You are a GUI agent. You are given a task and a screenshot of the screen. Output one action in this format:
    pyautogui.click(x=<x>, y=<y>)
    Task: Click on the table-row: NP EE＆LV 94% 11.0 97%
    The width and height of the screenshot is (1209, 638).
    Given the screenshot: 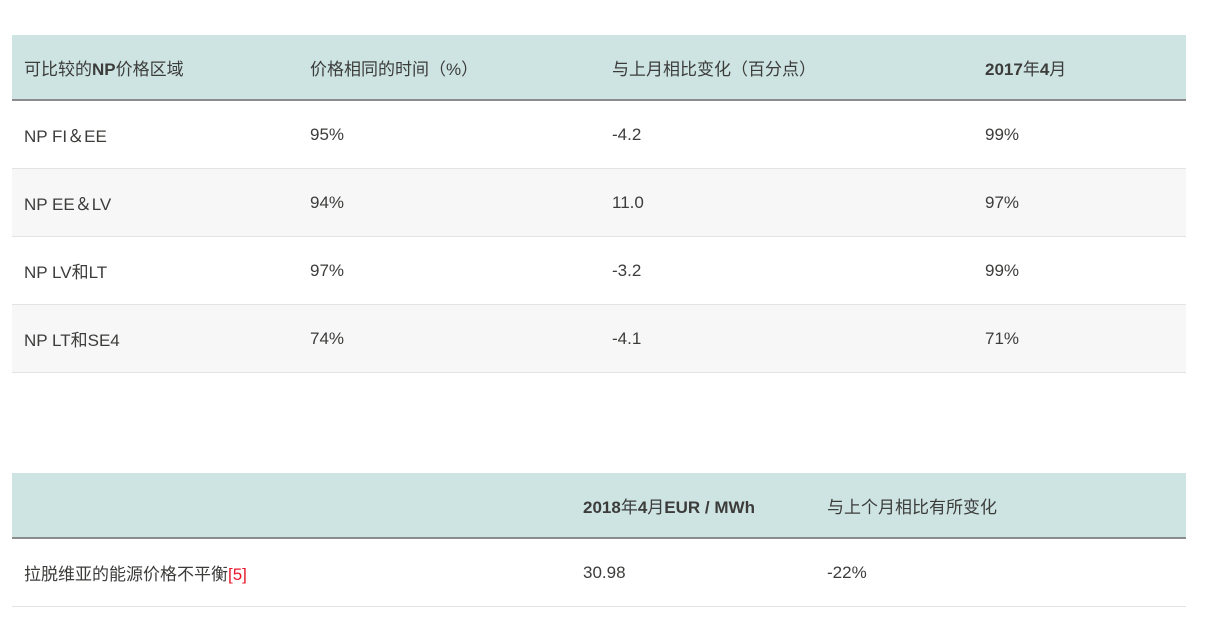 What is the action you would take?
    pyautogui.click(x=599, y=202)
    